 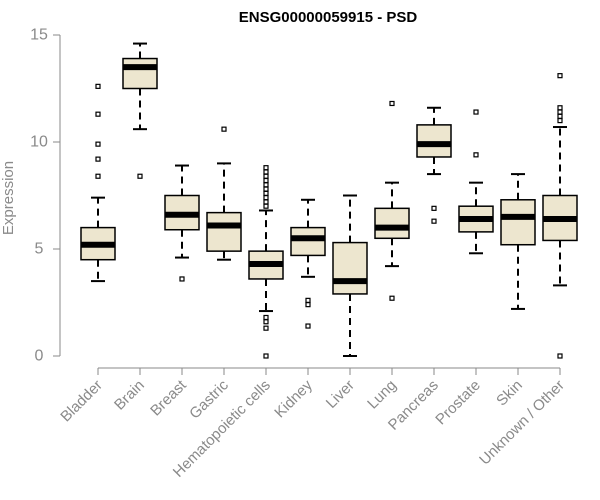 I want to click on box-lung, so click(x=392, y=200).